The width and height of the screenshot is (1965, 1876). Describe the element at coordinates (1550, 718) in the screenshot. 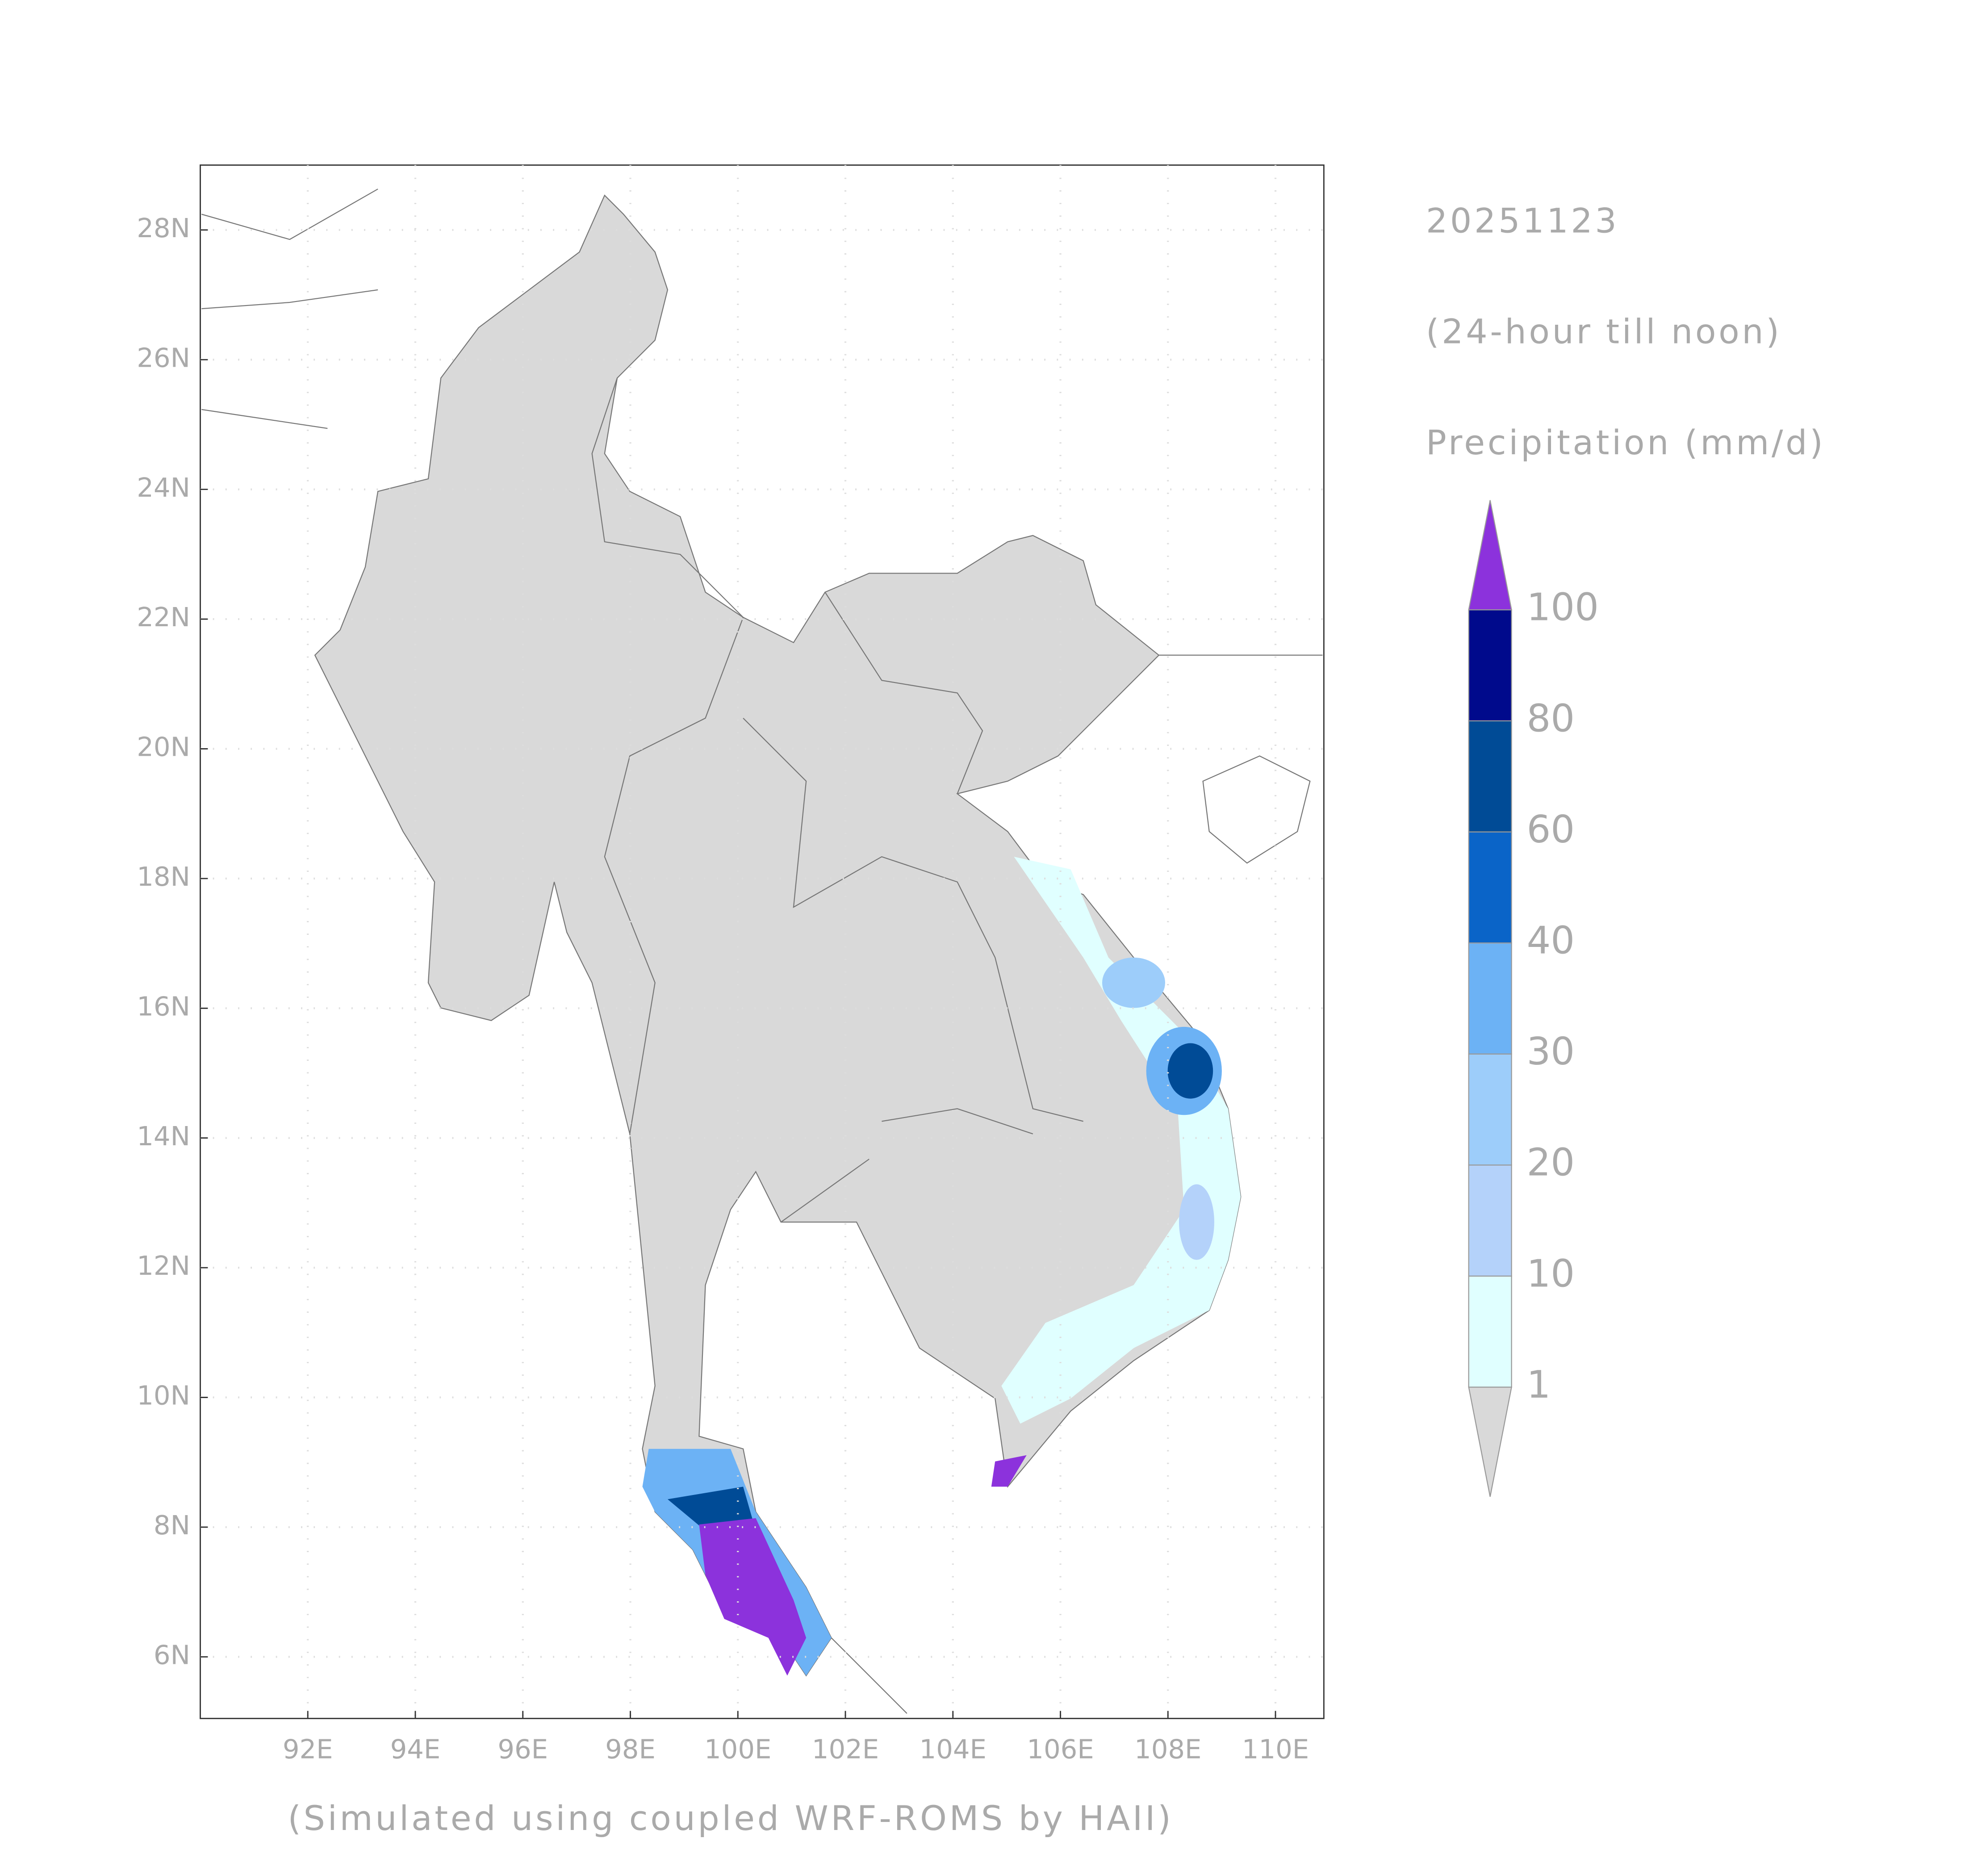

I see `colorbar-tick-label: 80` at that location.